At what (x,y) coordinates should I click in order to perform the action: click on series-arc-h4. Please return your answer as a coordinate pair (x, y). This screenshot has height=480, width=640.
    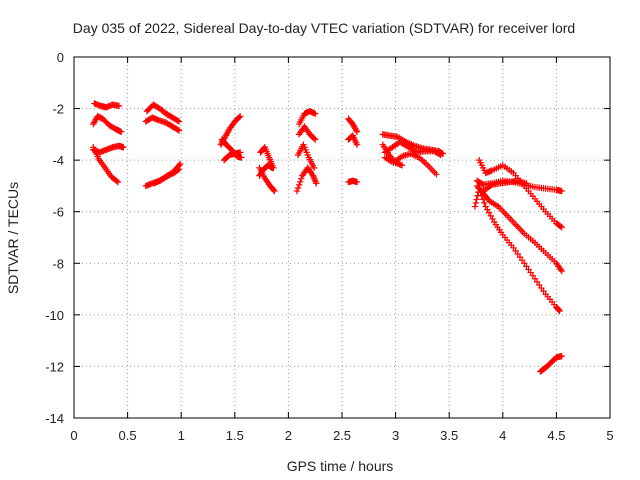
    Looking at the image, I should click on (517, 250).